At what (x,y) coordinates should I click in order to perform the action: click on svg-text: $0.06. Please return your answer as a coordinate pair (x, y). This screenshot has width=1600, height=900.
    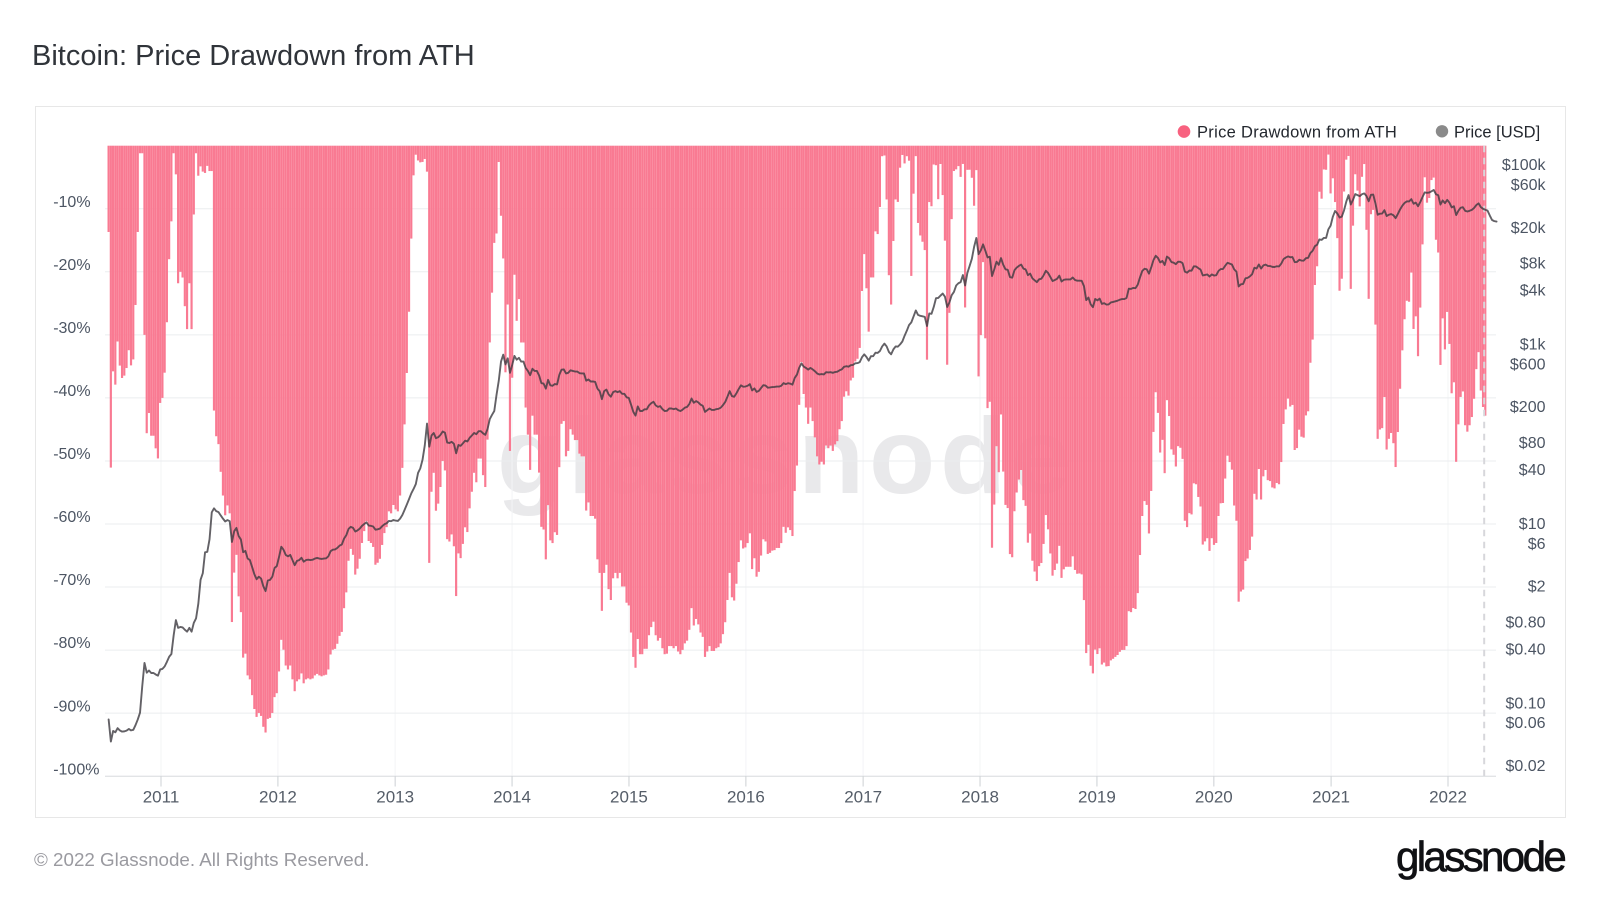
    Looking at the image, I should click on (1525, 723).